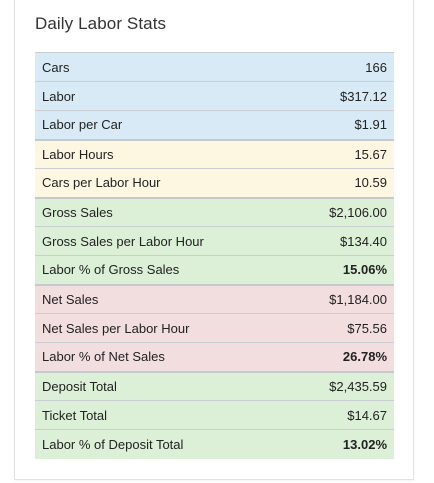  I want to click on stat-value: $1.91, so click(341, 125).